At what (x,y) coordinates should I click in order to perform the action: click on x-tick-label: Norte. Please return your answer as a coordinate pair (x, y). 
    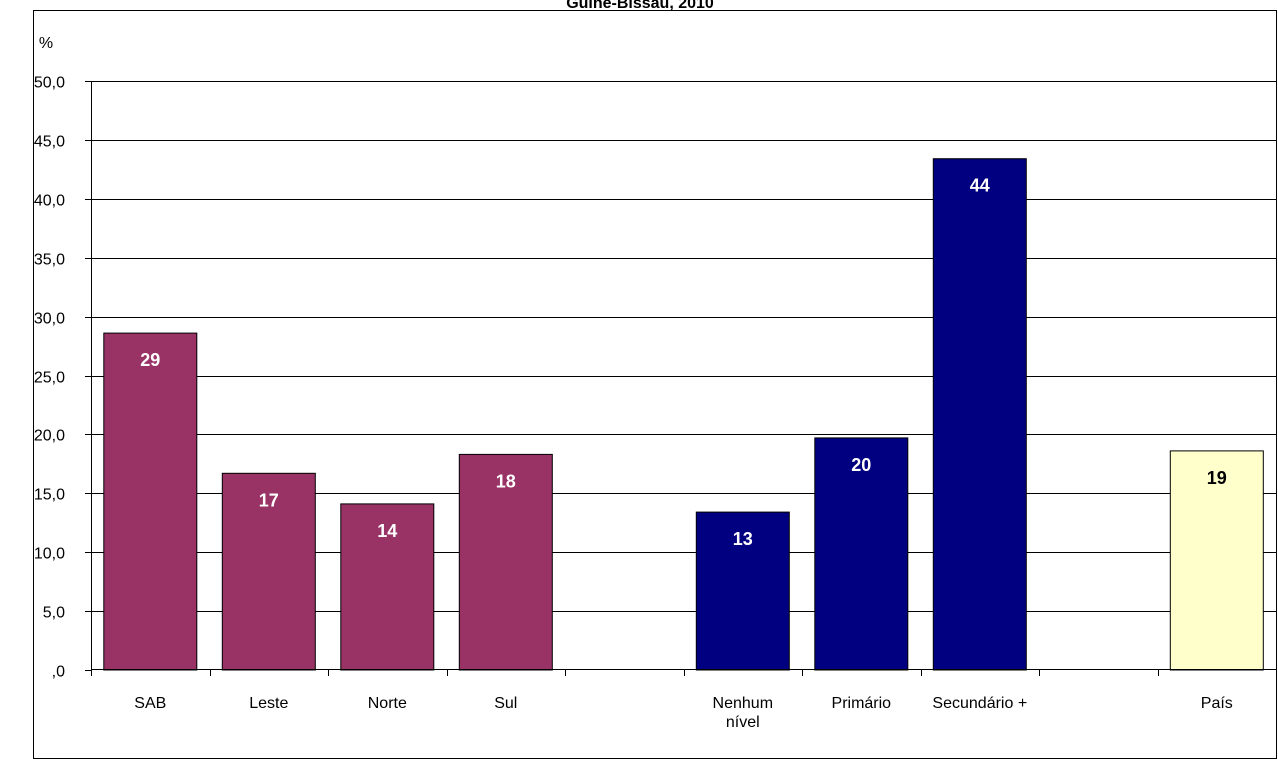
    Looking at the image, I should click on (387, 703).